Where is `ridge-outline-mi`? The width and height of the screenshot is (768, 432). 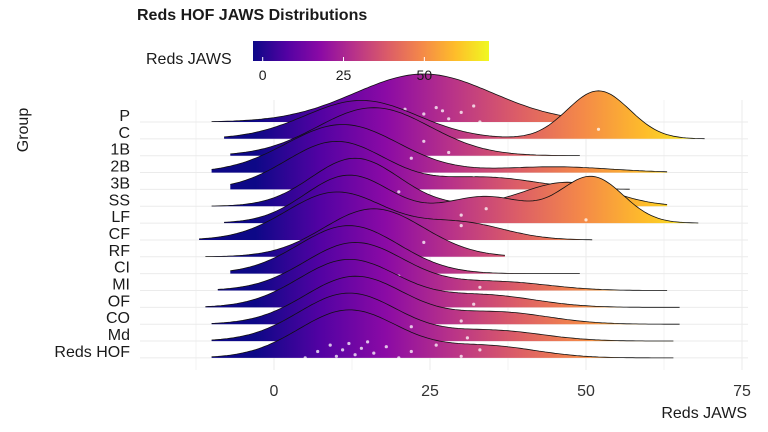
ridge-outline-mi is located at coordinates (442, 266).